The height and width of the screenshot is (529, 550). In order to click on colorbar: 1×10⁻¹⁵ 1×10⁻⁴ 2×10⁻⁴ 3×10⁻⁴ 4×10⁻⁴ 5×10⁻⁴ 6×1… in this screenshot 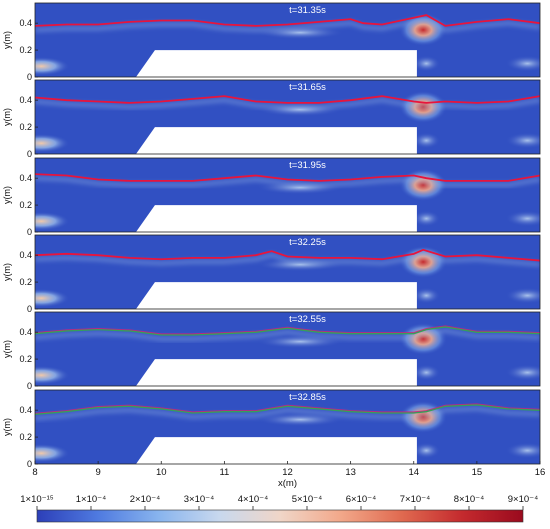, I will do `click(279, 508)`.